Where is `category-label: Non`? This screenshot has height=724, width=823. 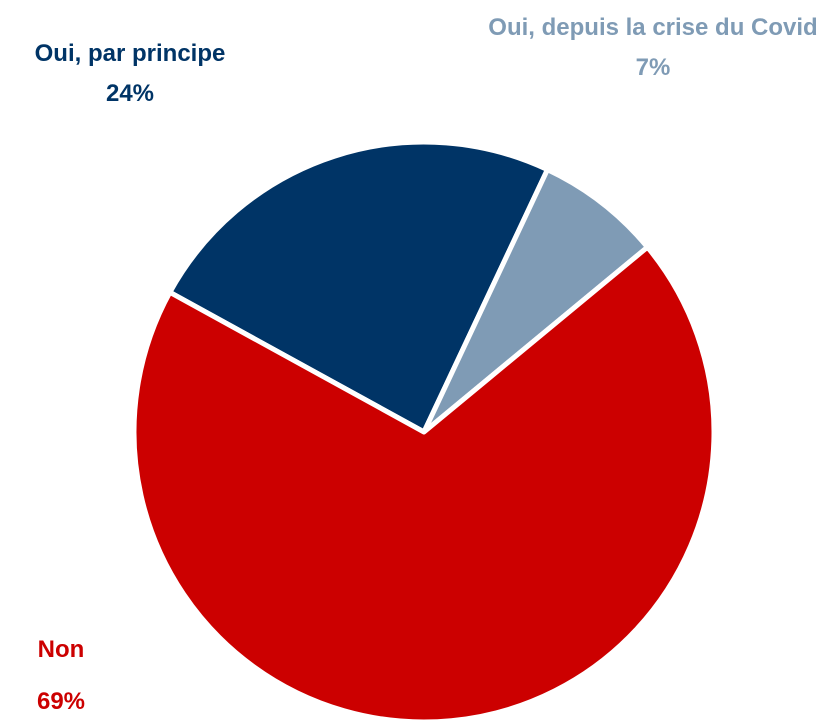
category-label: Non is located at coordinates (61, 649).